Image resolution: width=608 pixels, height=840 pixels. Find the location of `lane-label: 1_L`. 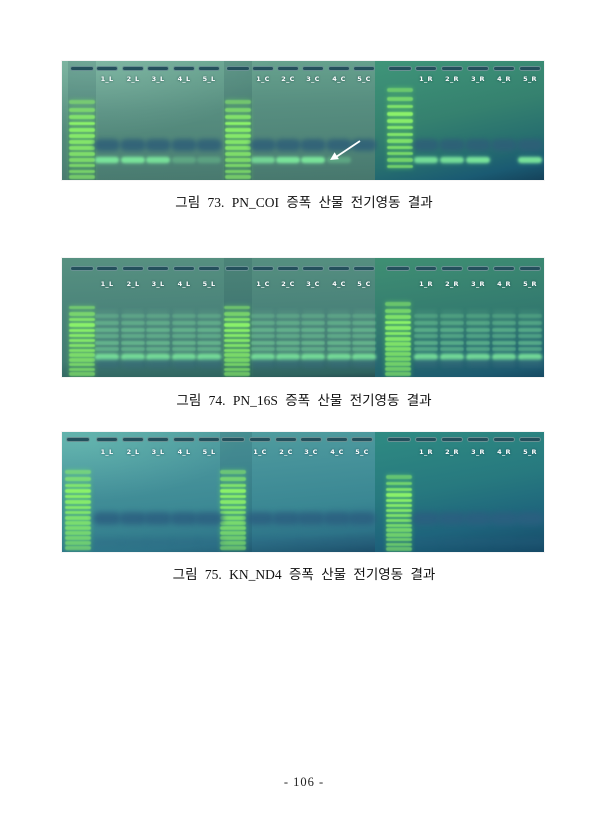

lane-label: 1_L is located at coordinates (107, 452).